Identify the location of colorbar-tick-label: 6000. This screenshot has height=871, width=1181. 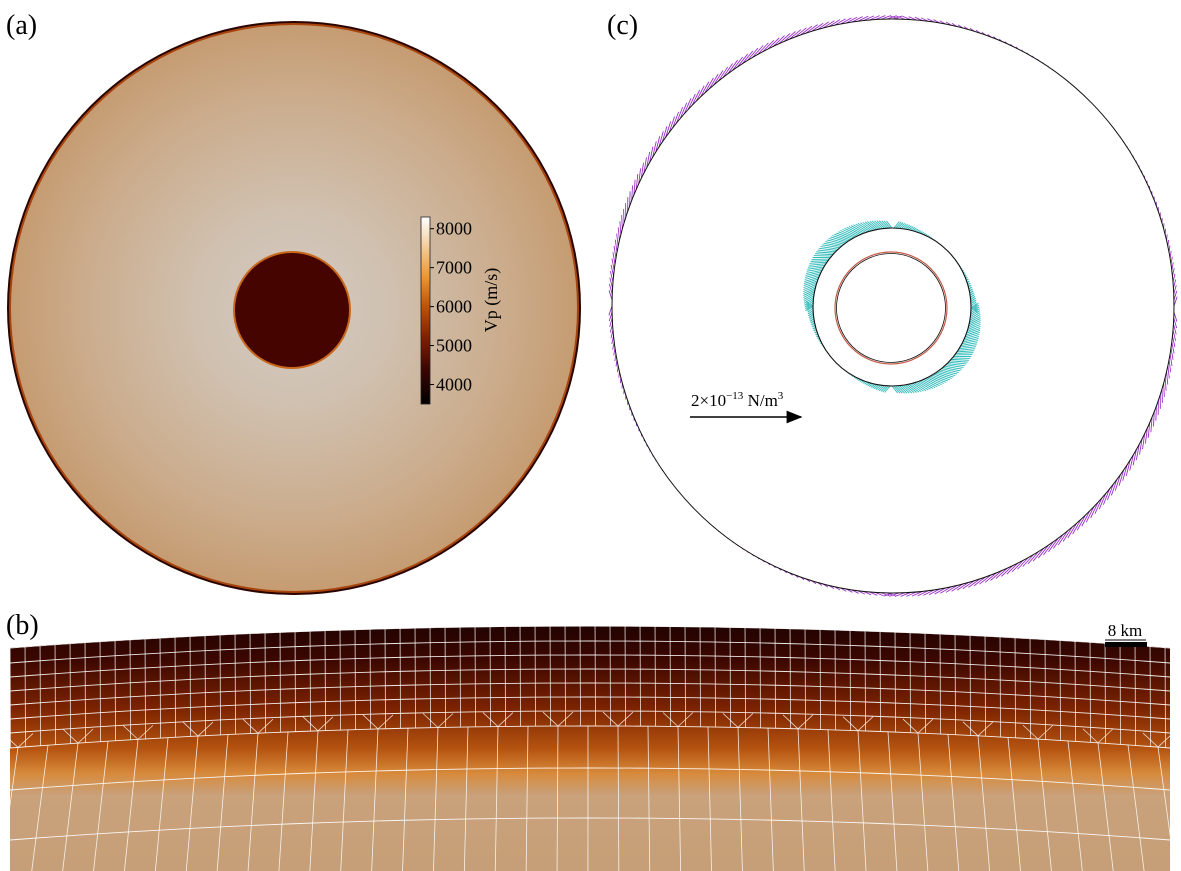
(454, 307).